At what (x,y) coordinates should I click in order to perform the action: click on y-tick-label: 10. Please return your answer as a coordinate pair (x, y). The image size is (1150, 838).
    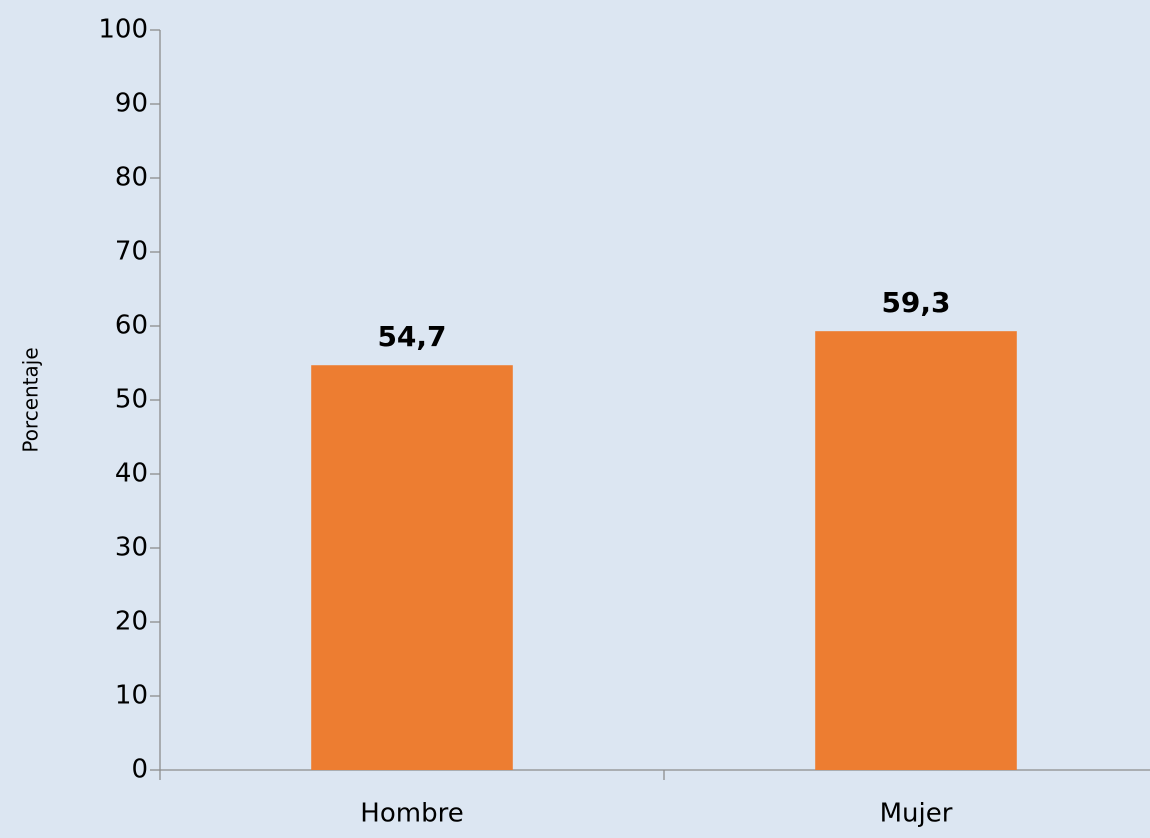
    Looking at the image, I should click on (131, 696).